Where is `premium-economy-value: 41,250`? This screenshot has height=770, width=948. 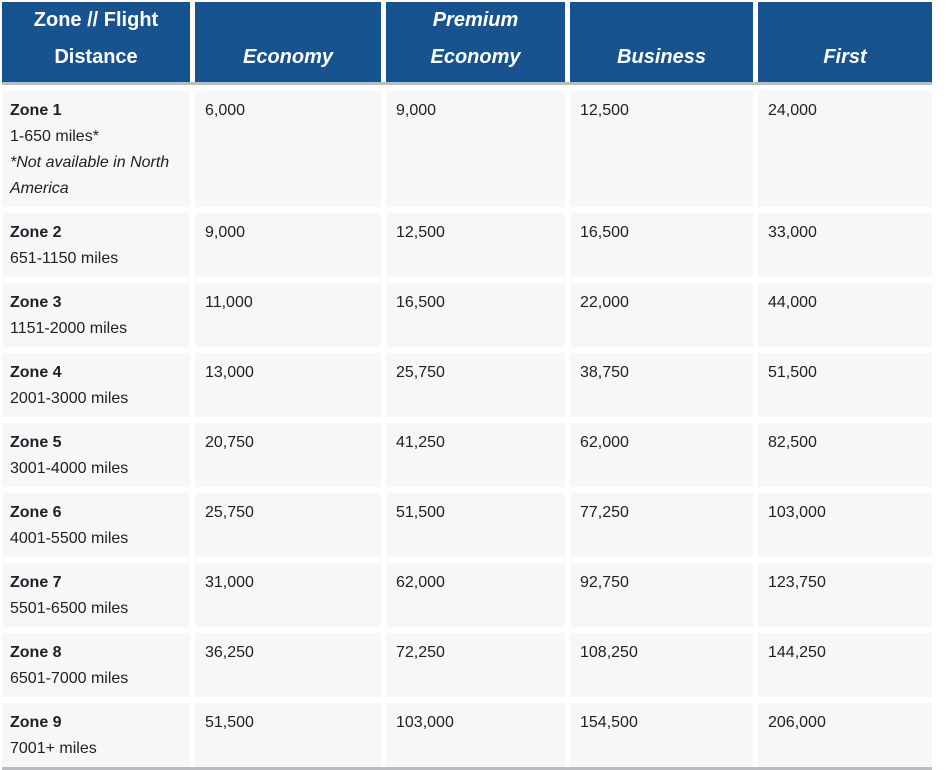 premium-economy-value: 41,250 is located at coordinates (475, 455).